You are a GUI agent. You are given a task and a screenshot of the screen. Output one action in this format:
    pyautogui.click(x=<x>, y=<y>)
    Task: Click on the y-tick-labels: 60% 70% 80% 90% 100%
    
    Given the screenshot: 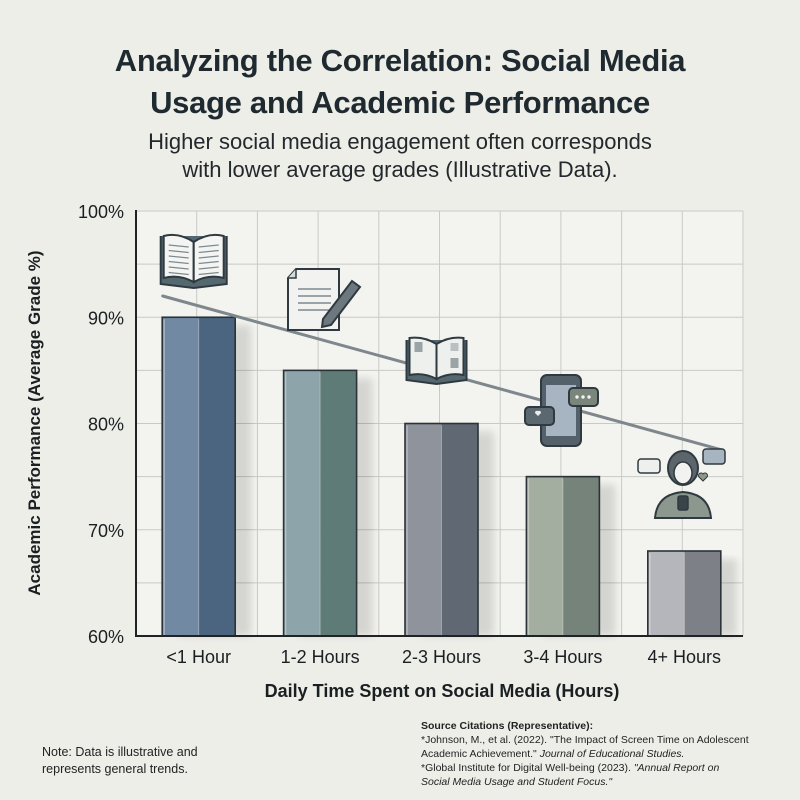 What is the action you would take?
    pyautogui.click(x=101, y=424)
    